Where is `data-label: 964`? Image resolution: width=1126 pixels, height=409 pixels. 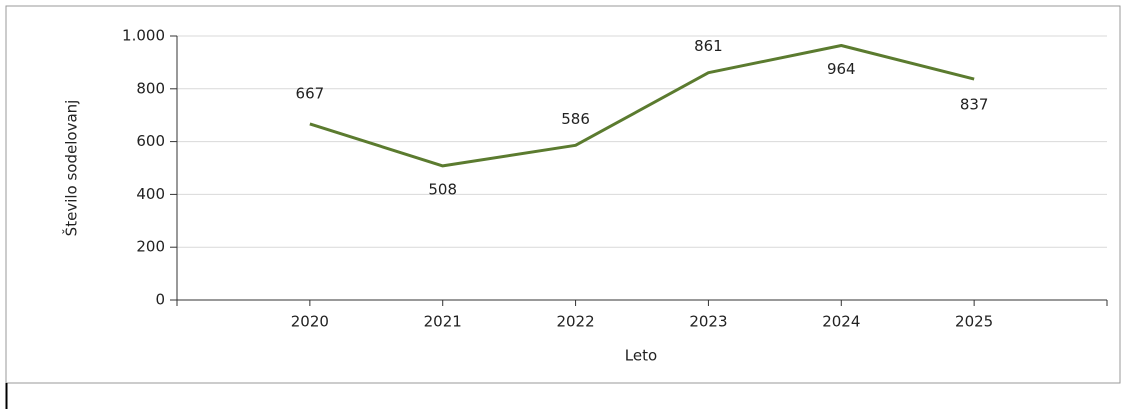
data-label: 964 is located at coordinates (841, 69).